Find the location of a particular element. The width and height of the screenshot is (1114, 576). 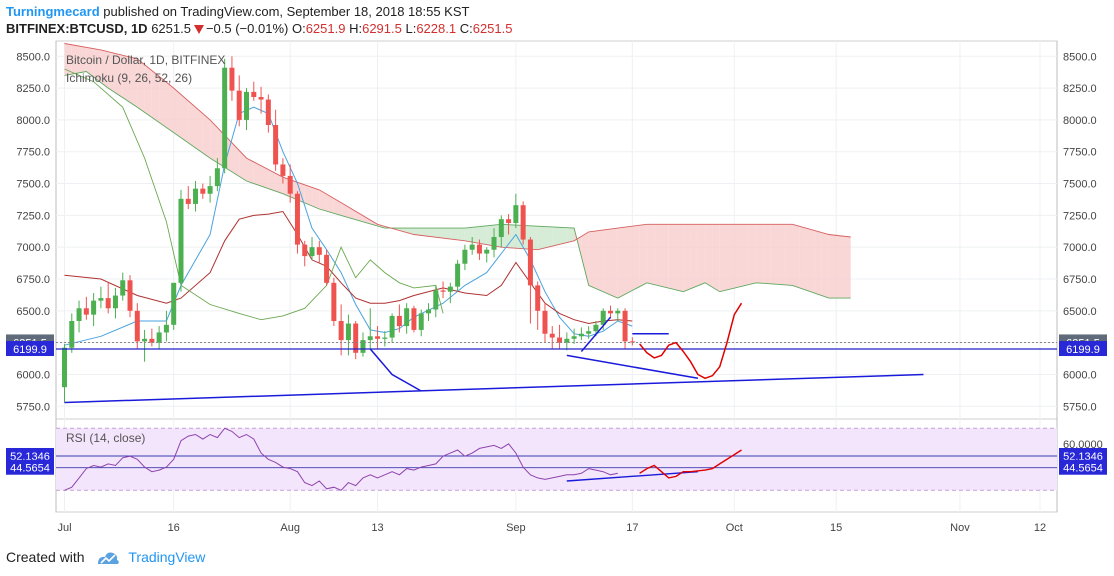

x-tick-label: 17 is located at coordinates (632, 528).